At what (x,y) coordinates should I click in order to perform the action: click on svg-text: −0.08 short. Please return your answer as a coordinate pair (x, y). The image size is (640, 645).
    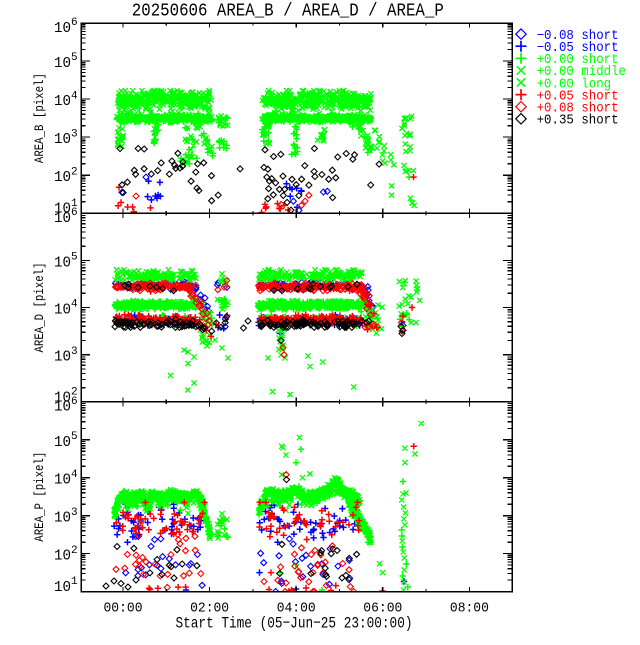
    Looking at the image, I should click on (578, 36).